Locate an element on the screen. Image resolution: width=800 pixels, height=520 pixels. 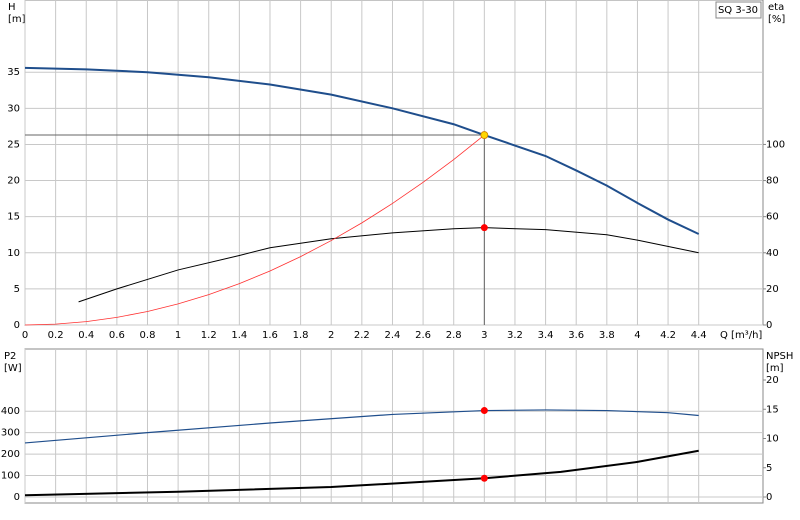
x-tick-label: 1.8 is located at coordinates (301, 335).